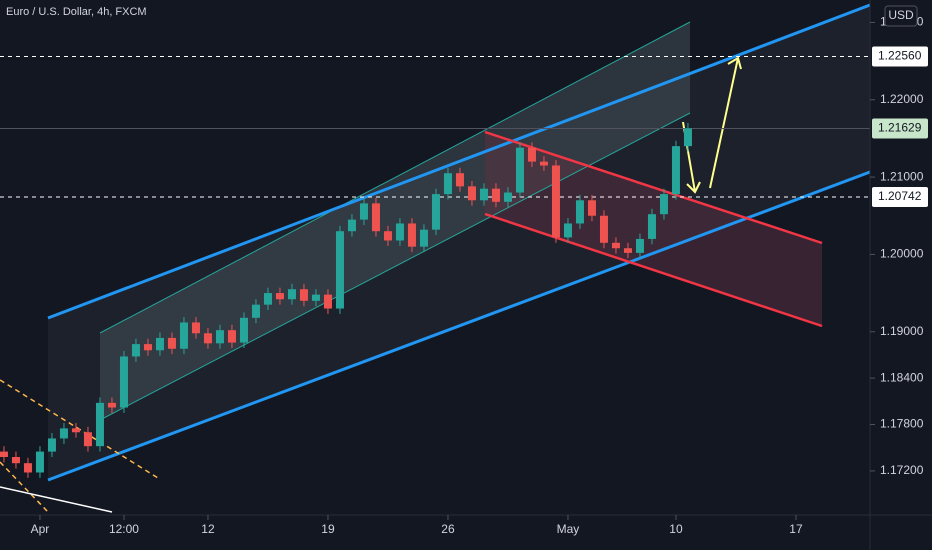 The height and width of the screenshot is (550, 932). Describe the element at coordinates (208, 529) in the screenshot. I see `x-tick-label: 12` at that location.